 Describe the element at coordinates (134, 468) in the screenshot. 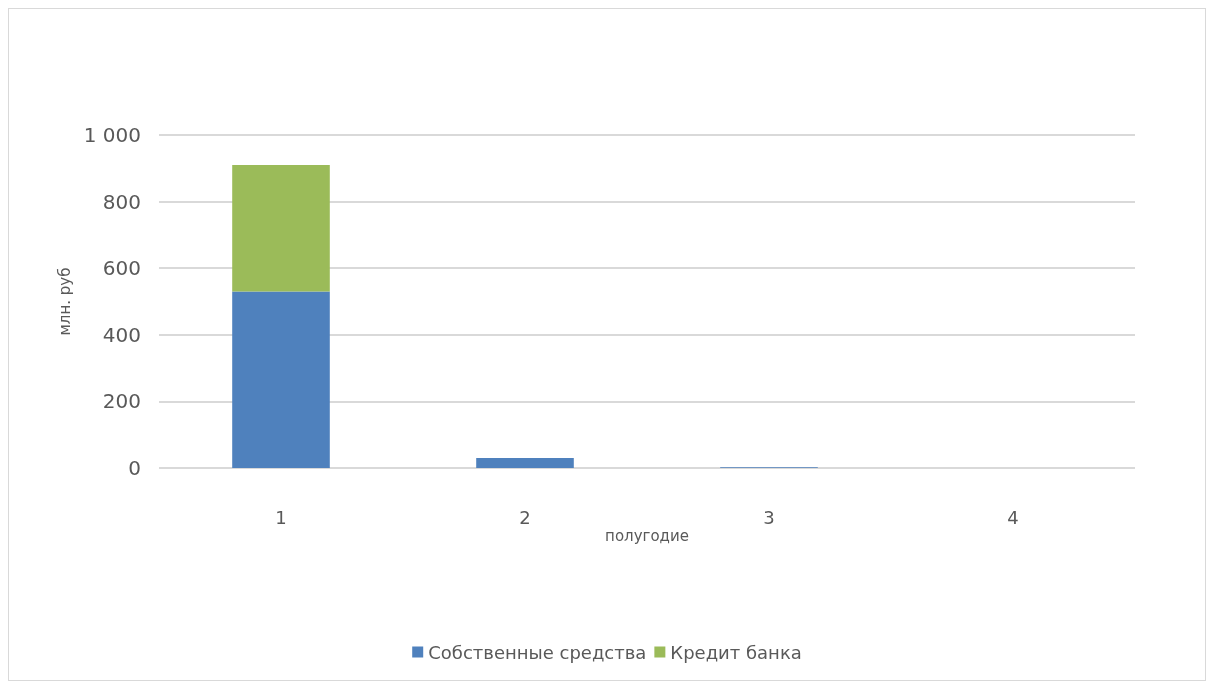

I see `y-tick-label: 0` at that location.